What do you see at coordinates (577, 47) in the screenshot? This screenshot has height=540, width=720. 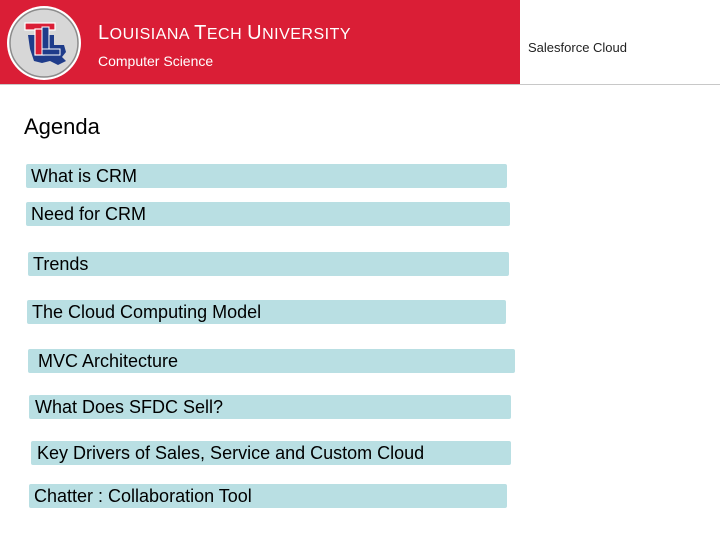 I see `course-label: Salesforce Cloud` at bounding box center [577, 47].